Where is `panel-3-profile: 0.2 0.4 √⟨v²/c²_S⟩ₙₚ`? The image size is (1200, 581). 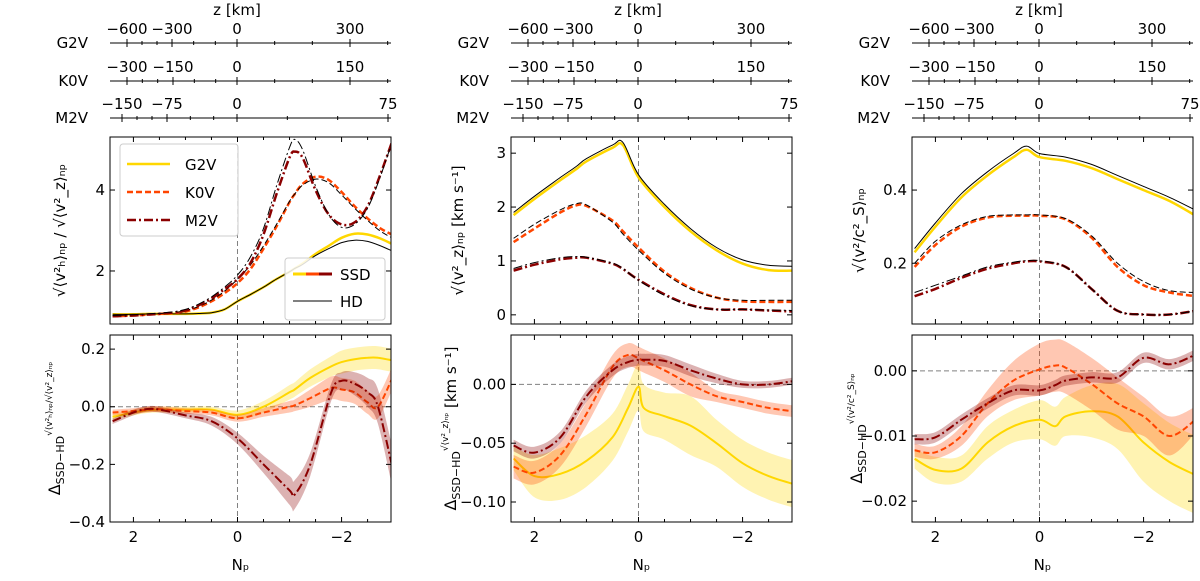 panel-3-profile: 0.2 0.4 √⟨v²/c²_S⟩ₙₚ is located at coordinates (1022, 230).